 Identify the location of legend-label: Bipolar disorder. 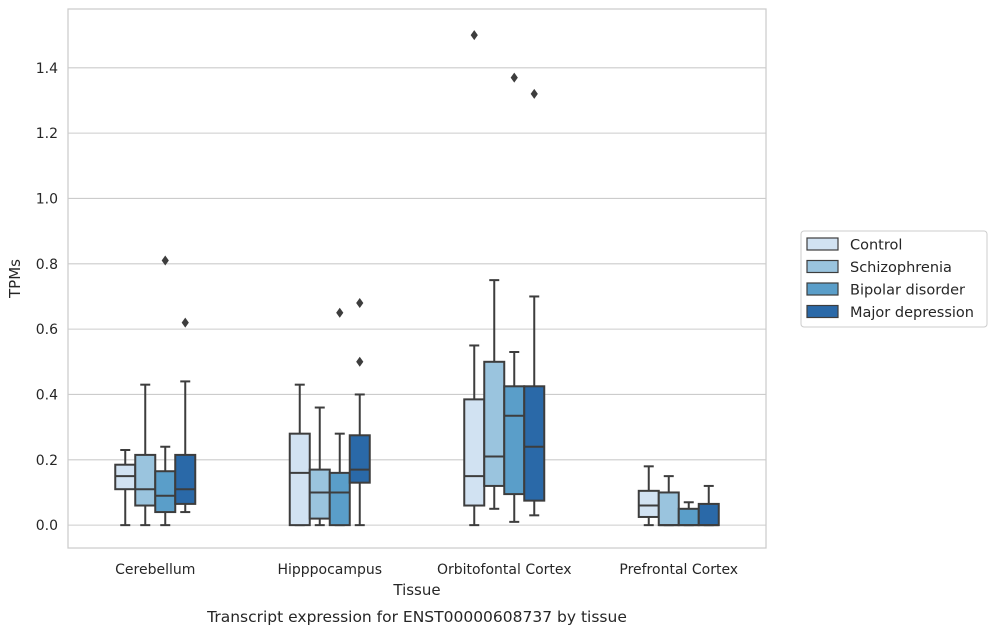
(907, 291).